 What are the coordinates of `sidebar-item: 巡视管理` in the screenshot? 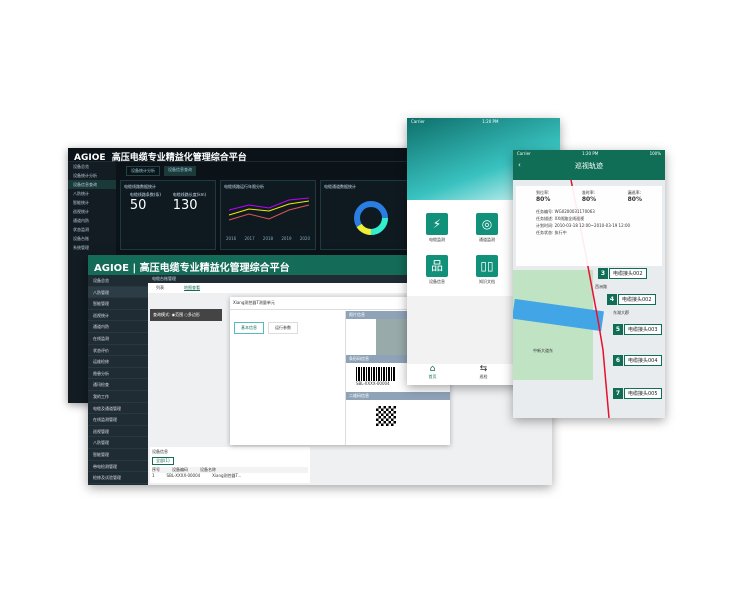 It's located at (118, 432).